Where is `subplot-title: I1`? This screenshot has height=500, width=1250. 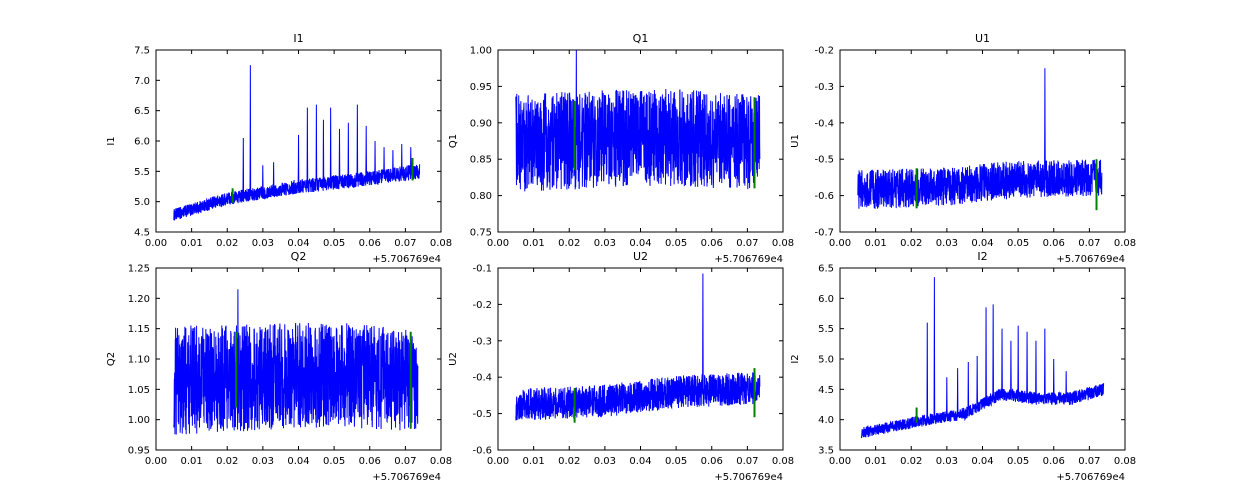
subplot-title: I1 is located at coordinates (298, 38).